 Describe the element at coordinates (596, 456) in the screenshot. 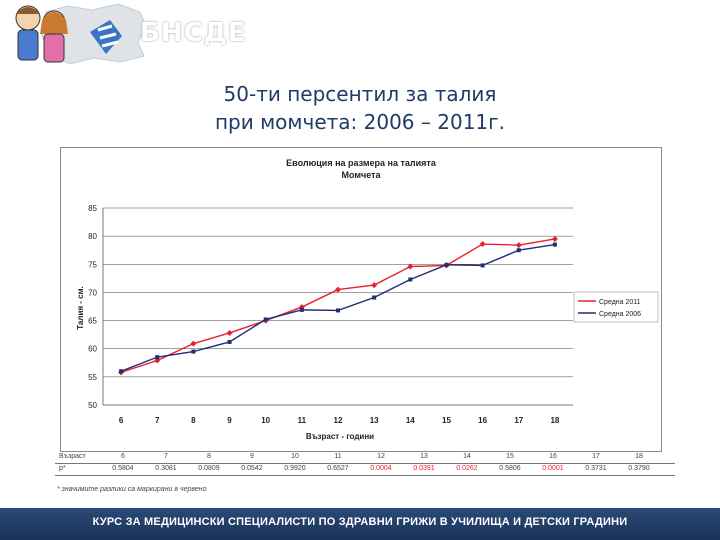

I see `table-cell: 17` at that location.